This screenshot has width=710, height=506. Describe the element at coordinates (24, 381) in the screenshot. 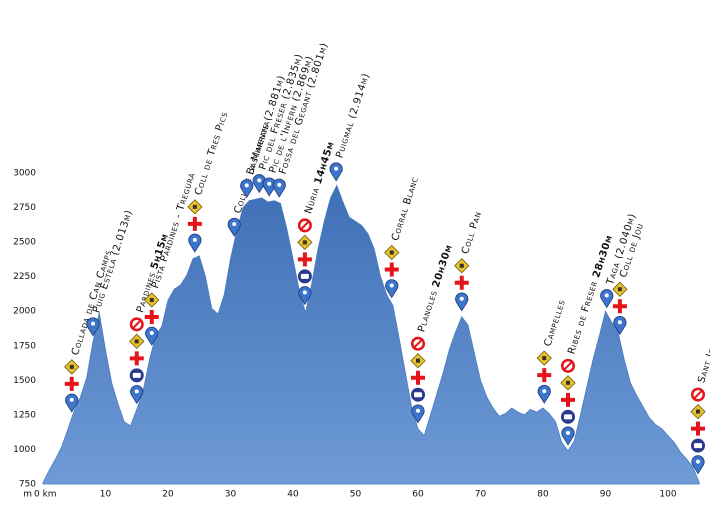

I see `y-tick-label: 1500` at that location.